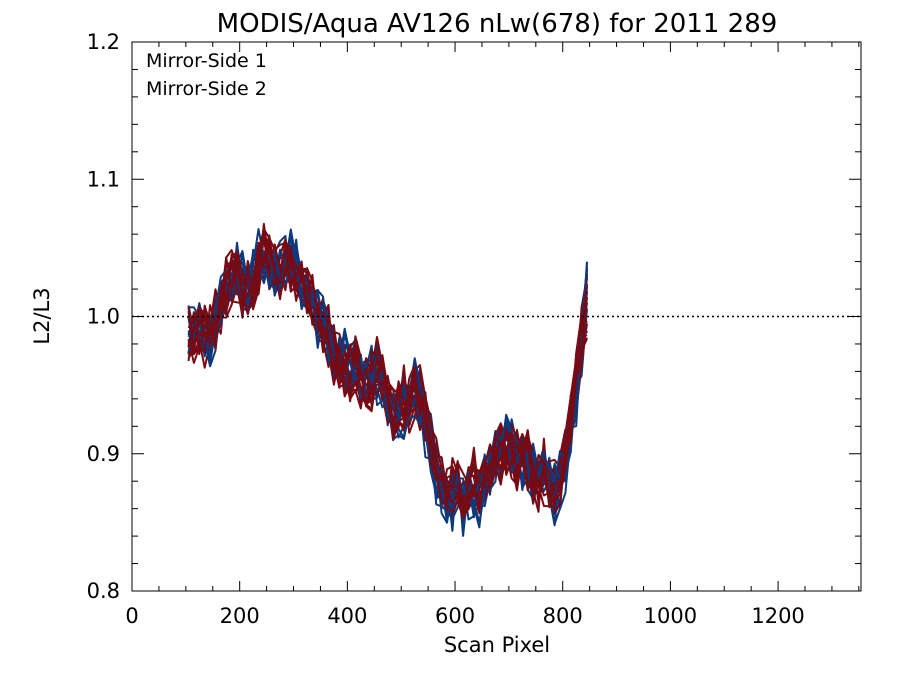 This screenshot has width=900, height=675. I want to click on x-tick-label: 0, so click(131, 616).